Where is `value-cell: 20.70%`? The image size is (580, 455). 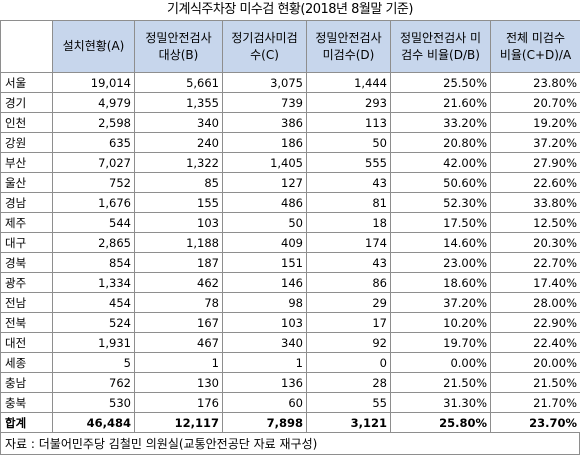
value-cell: 20.70% is located at coordinates (535, 103).